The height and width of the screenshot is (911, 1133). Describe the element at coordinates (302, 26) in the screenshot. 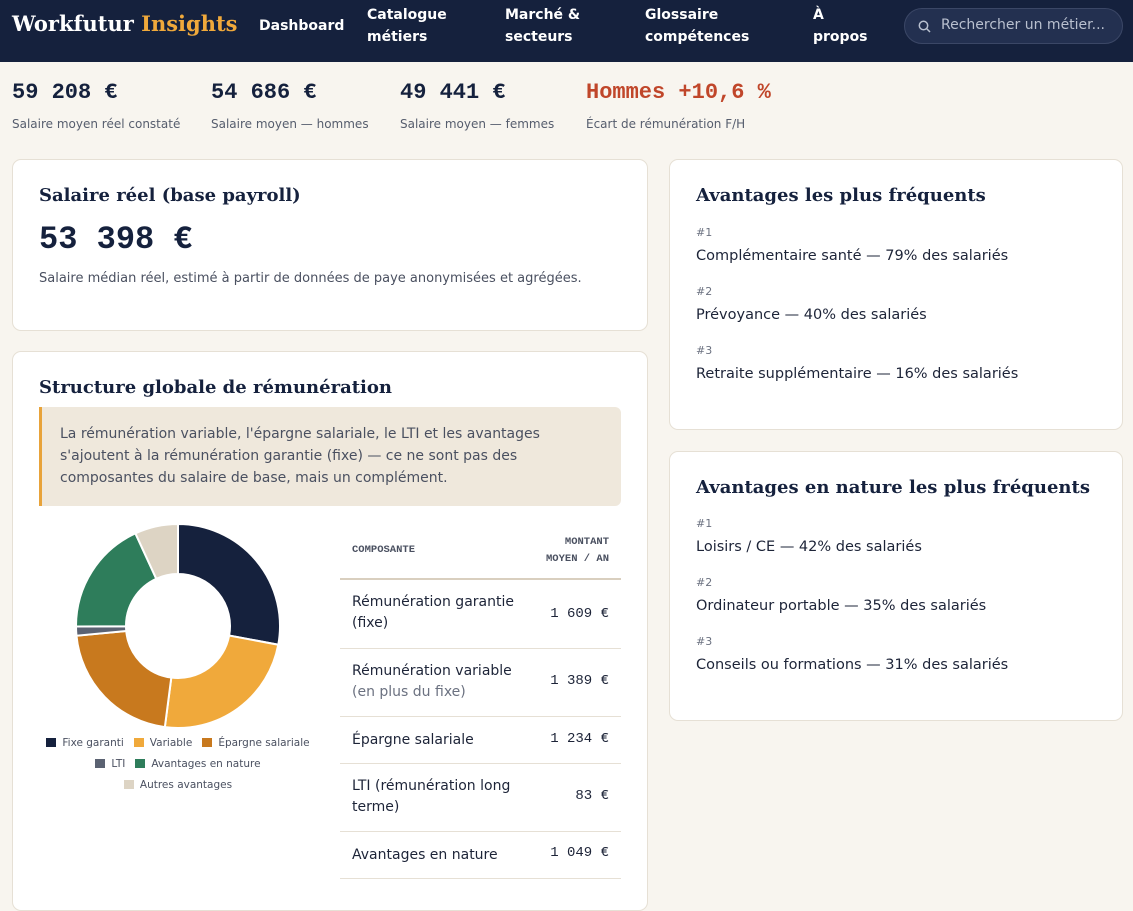

I see `nav-link: Dashboard` at that location.